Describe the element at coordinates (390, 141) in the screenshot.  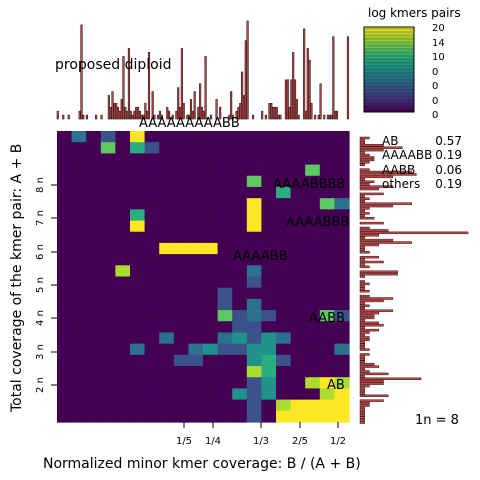
I see `legend-label: AB` at that location.